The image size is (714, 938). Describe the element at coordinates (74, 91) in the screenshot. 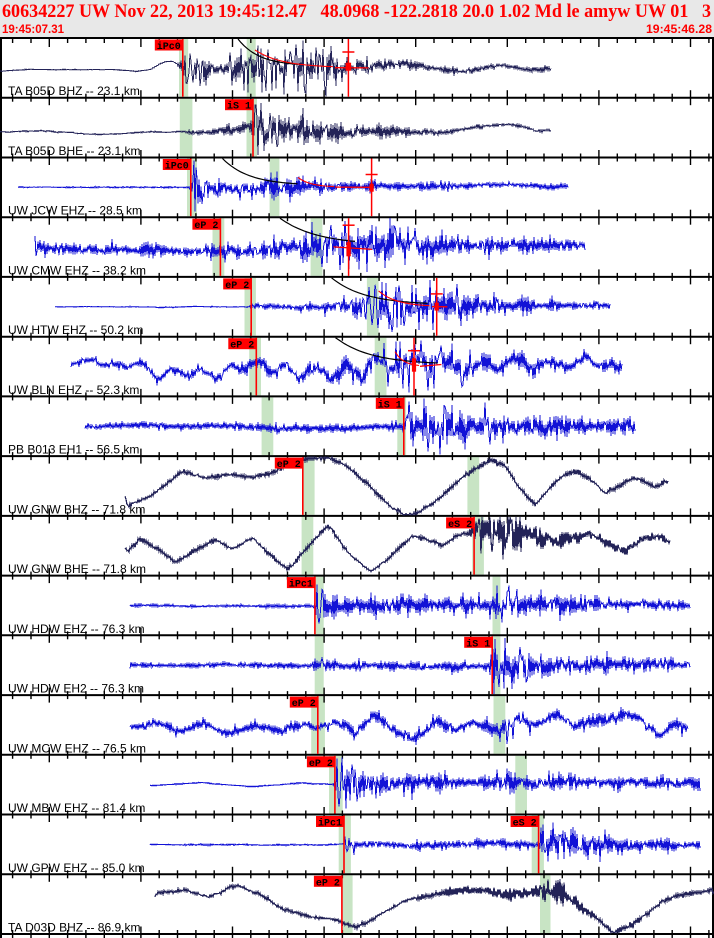

I see `svg-text: TA B05D BHZ -- 23.1 km` at that location.